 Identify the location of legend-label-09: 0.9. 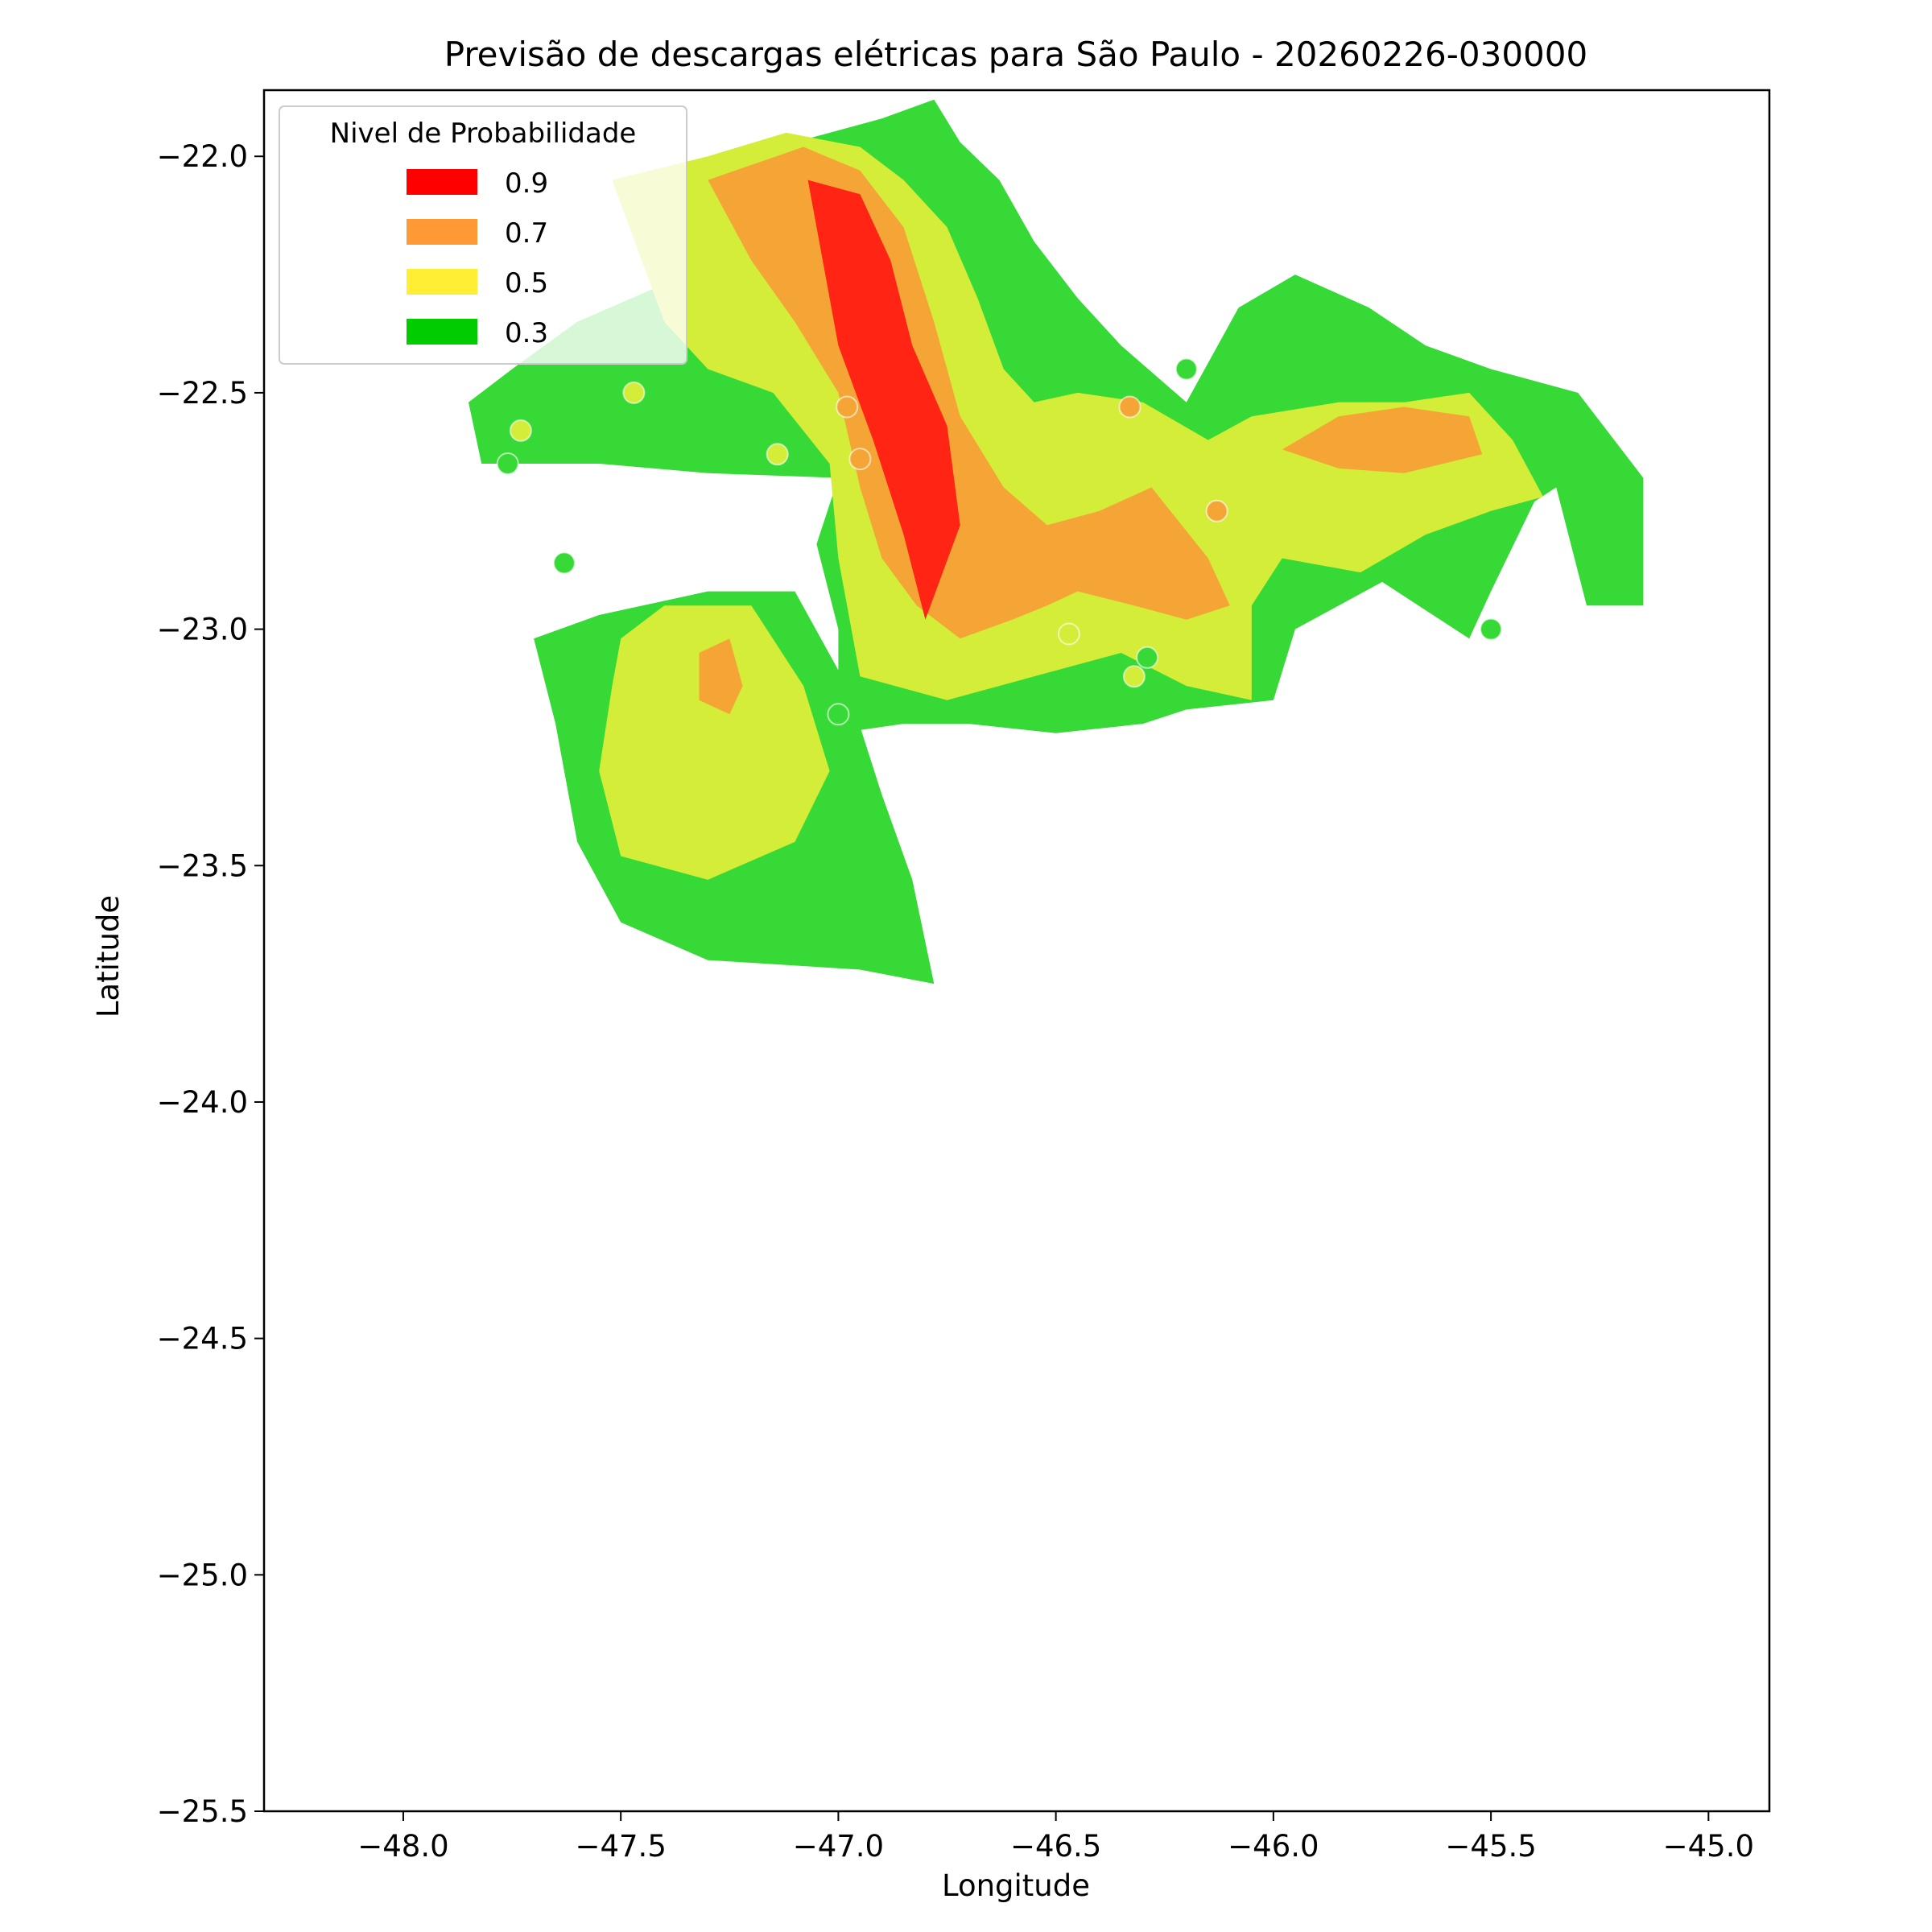
(526, 183).